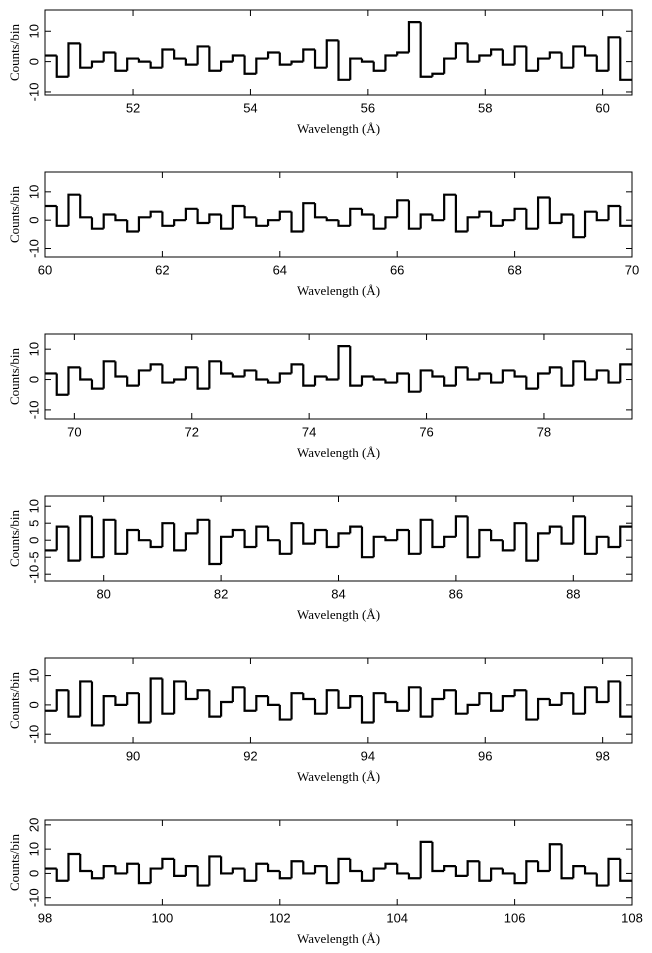  I want to click on x-tick-label: 54, so click(250, 107).